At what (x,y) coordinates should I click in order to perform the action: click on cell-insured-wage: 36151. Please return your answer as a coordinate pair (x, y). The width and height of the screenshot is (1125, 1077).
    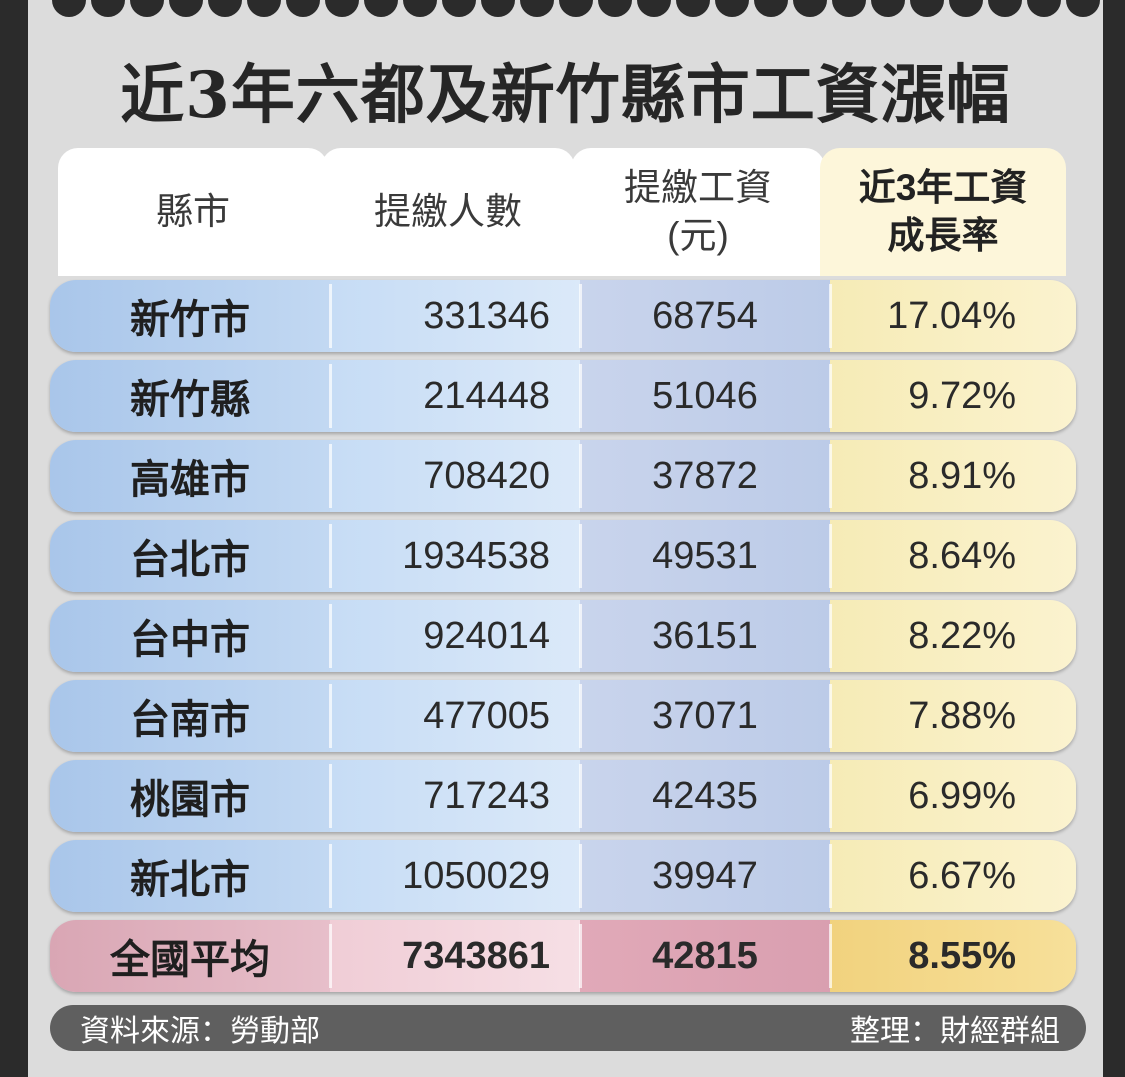
    Looking at the image, I should click on (705, 636).